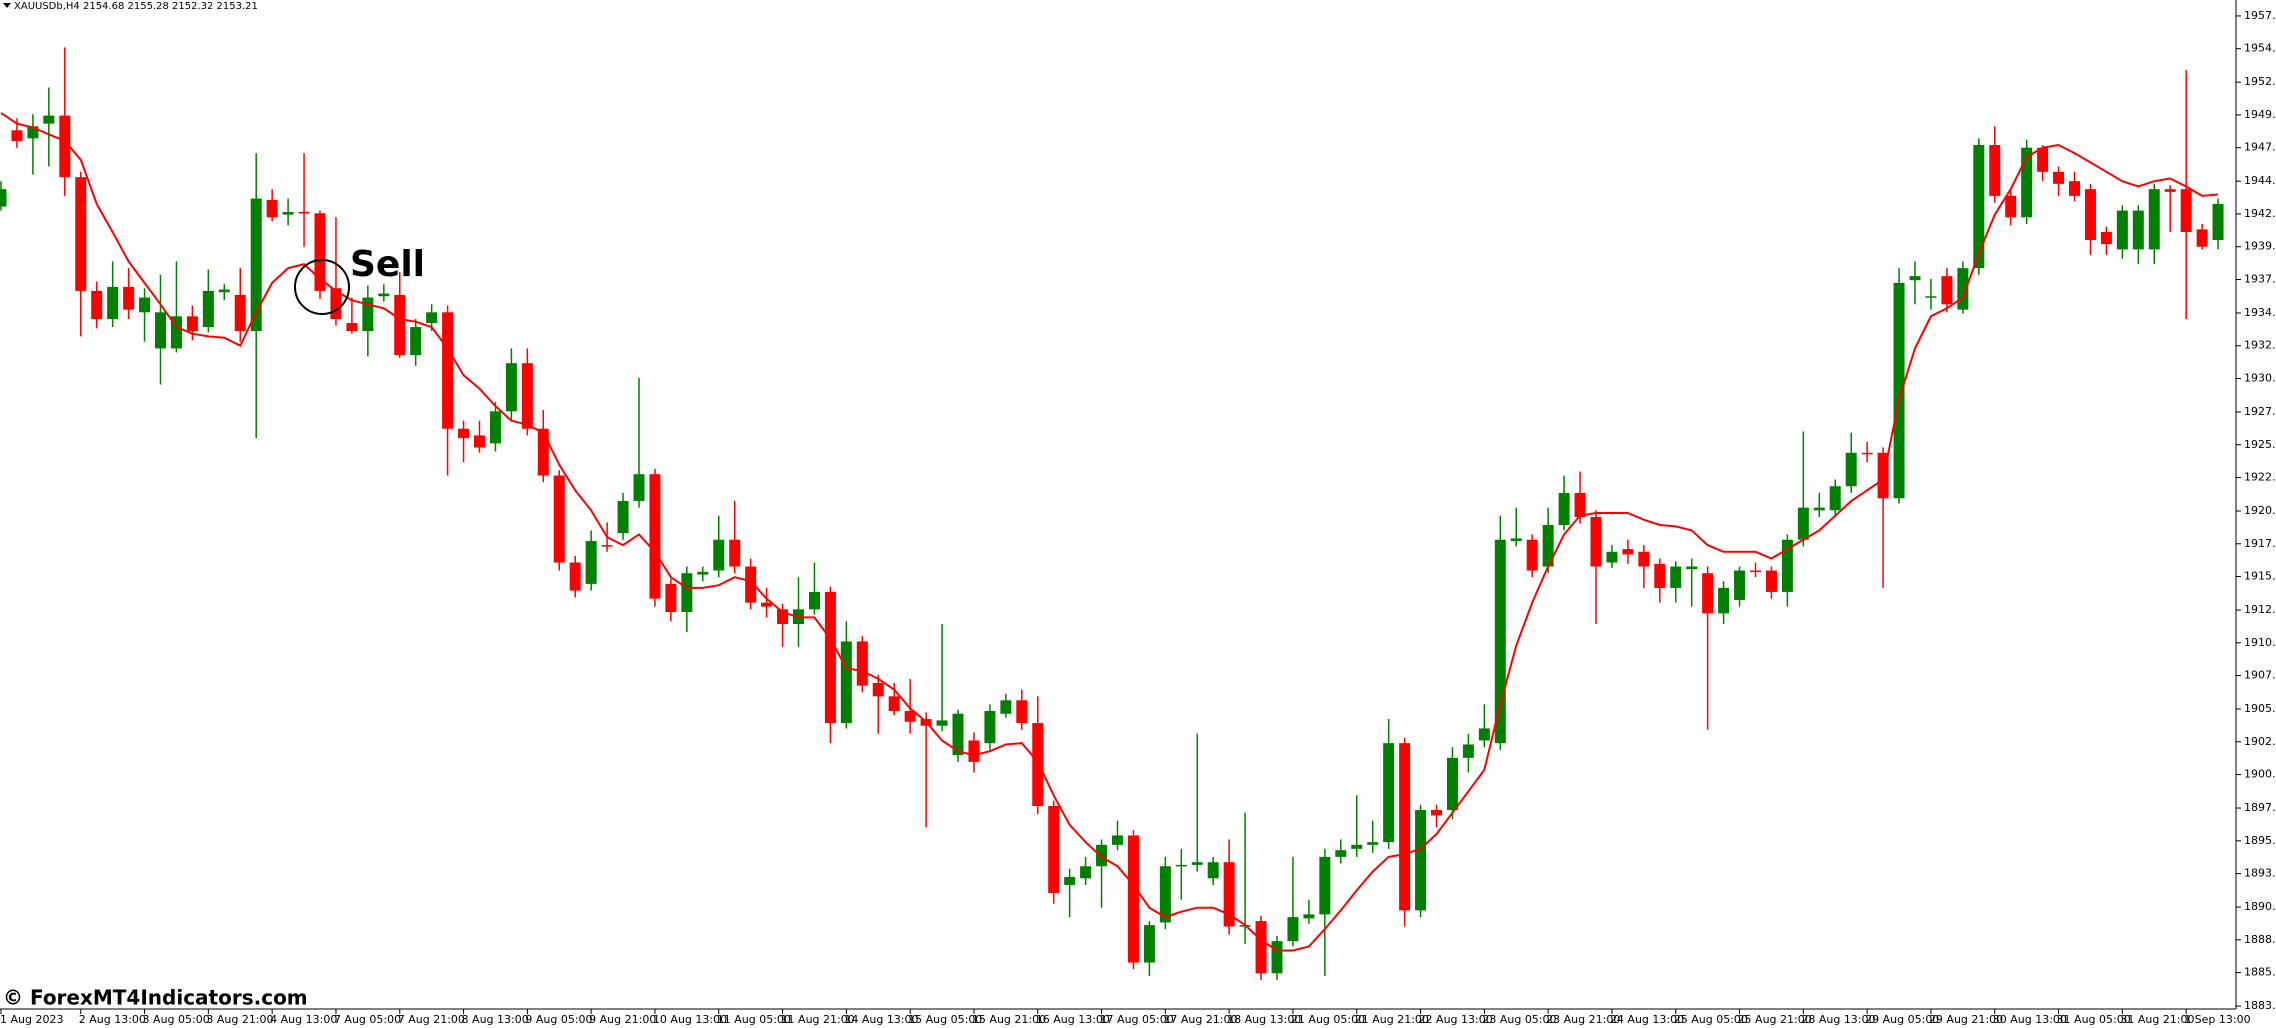 The height and width of the screenshot is (1028, 2276). I want to click on y-tick-label: 1895.50, so click(2260, 840).